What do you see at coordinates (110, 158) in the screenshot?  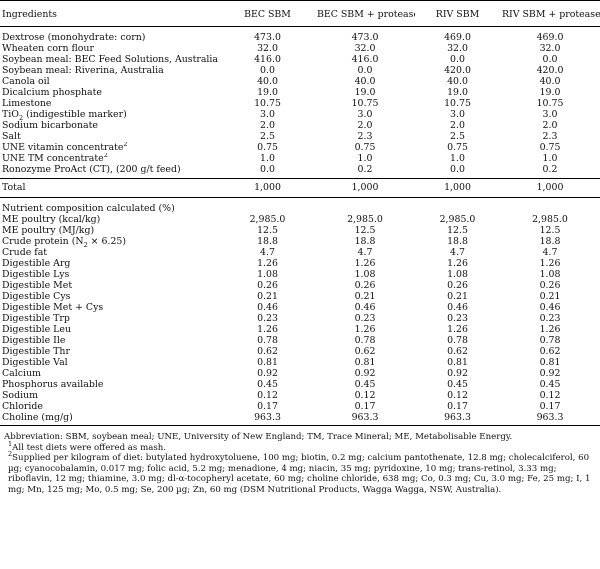 I see `ingredient-row-label: UNE TM concentrate2` at bounding box center [110, 158].